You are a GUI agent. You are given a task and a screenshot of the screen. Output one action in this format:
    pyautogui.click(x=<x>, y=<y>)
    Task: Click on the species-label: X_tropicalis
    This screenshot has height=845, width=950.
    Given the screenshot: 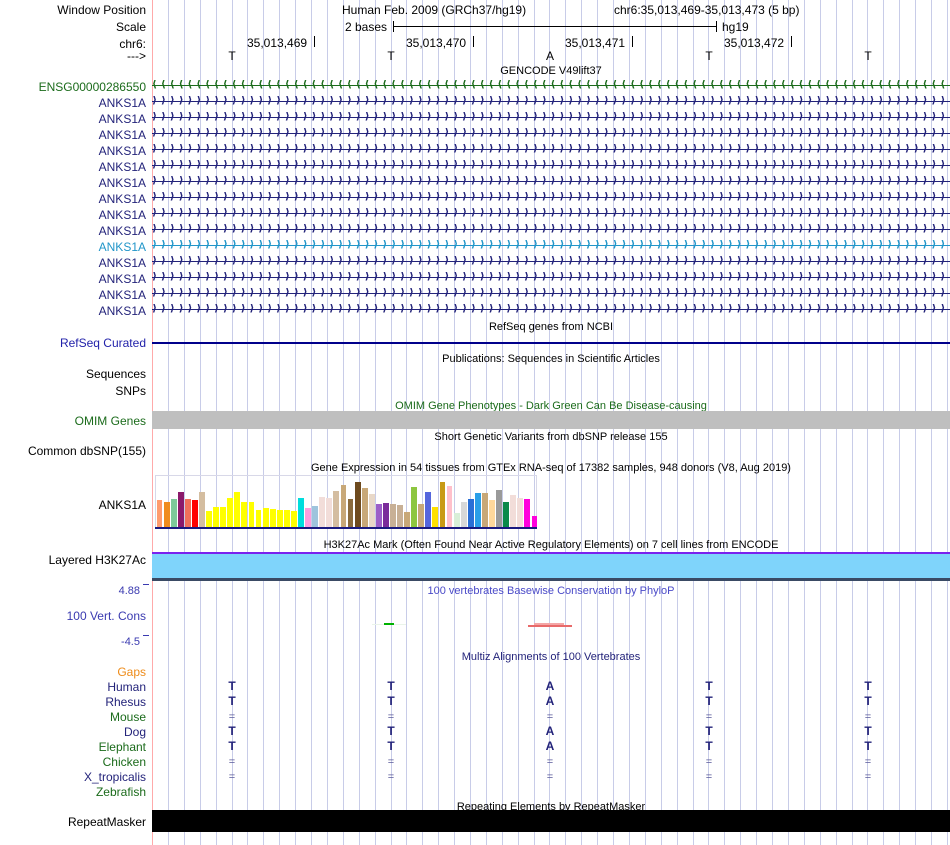 What is the action you would take?
    pyautogui.click(x=114, y=777)
    